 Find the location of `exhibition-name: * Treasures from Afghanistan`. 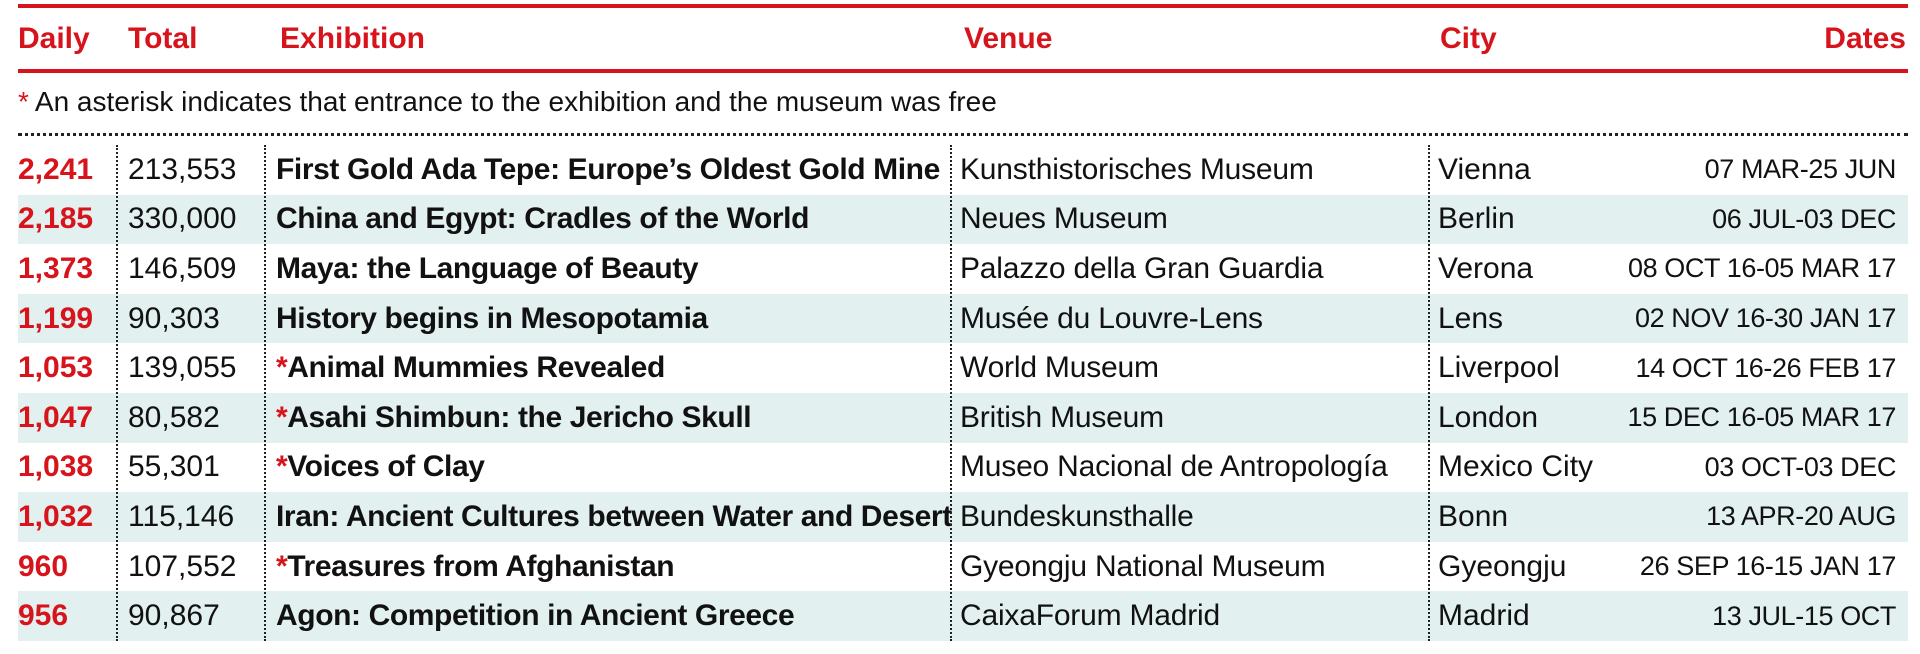

exhibition-name: * Treasures from Afghanistan is located at coordinates (475, 567).